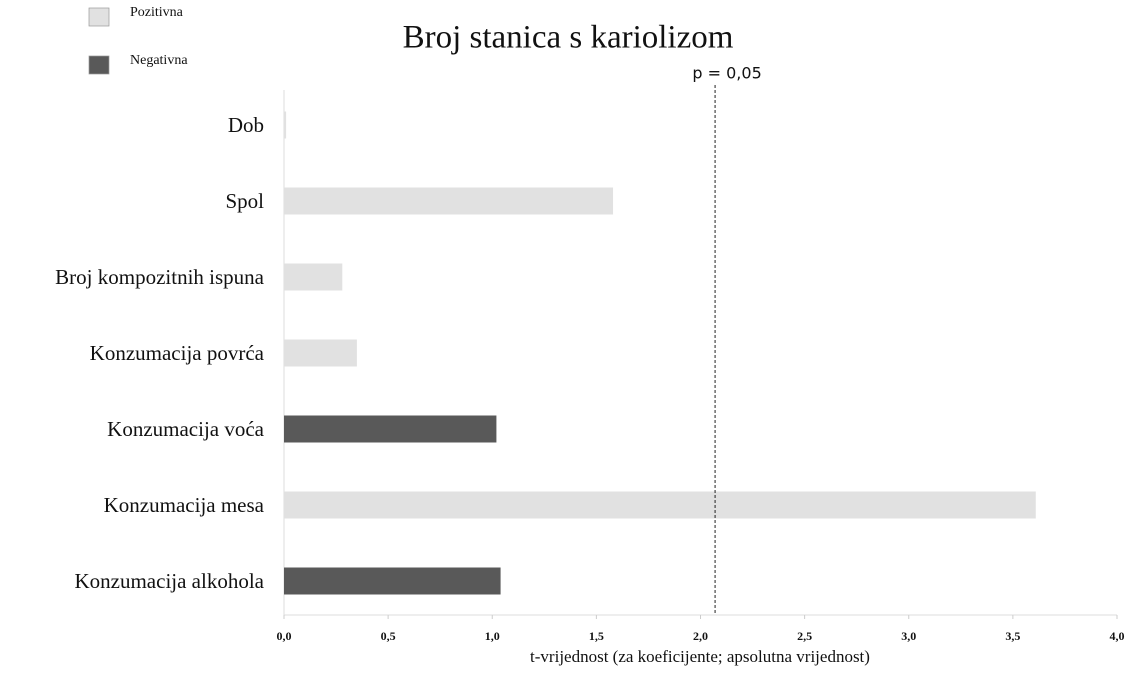 This screenshot has width=1132, height=687. What do you see at coordinates (176, 353) in the screenshot?
I see `y-tick-label: Konzumacija povrća` at bounding box center [176, 353].